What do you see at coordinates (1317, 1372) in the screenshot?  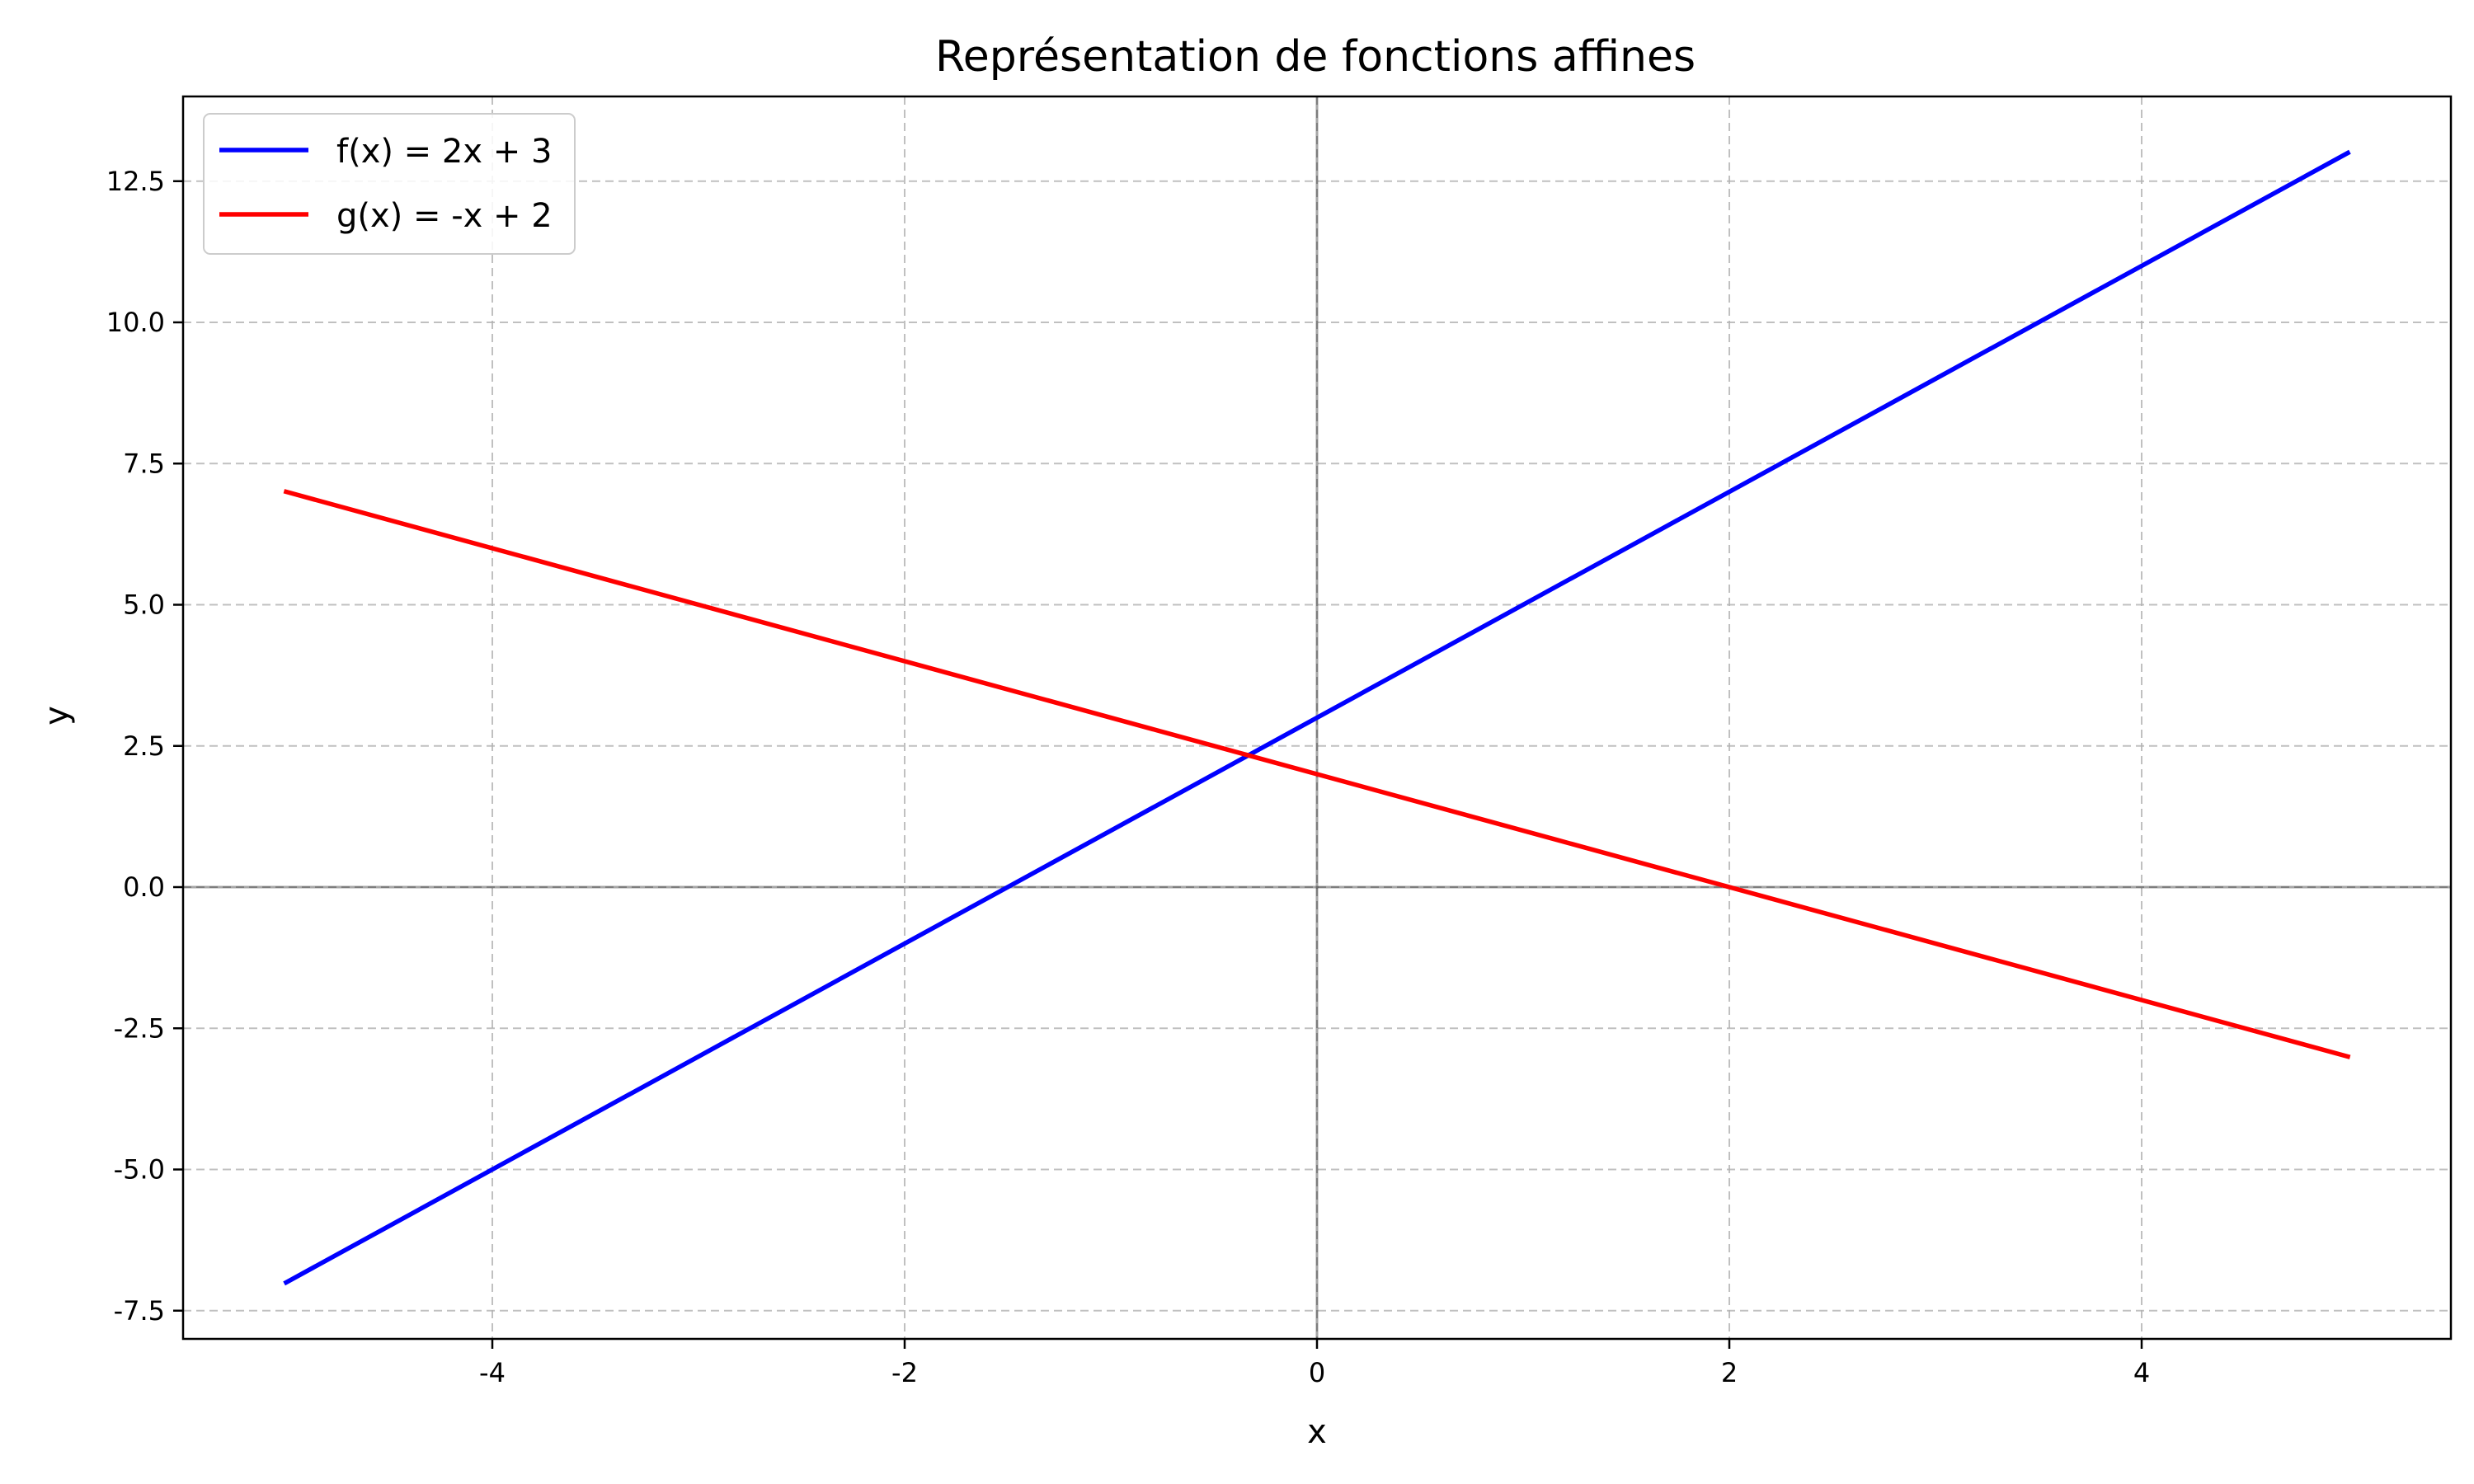 I see `x-tick-label: 0` at bounding box center [1317, 1372].